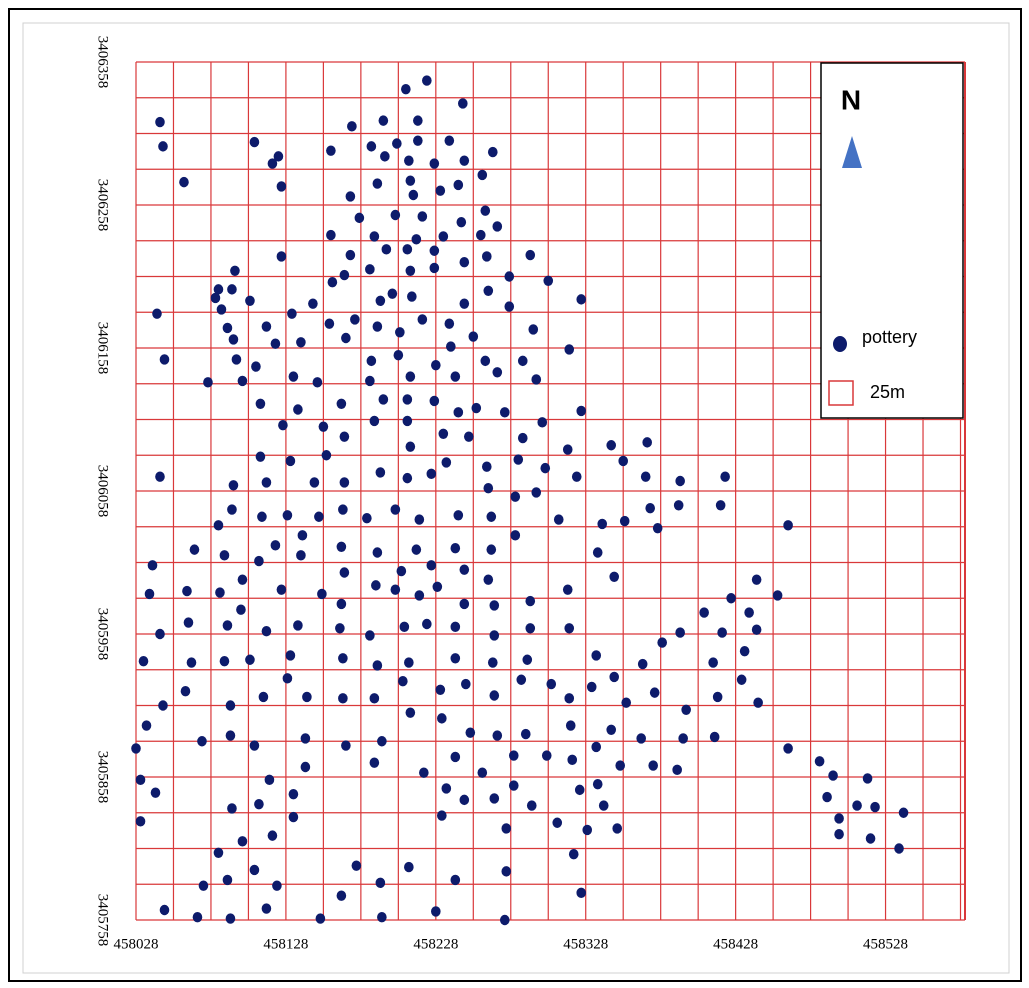  Describe the element at coordinates (885, 944) in the screenshot. I see `x-tick-label: 458528` at that location.